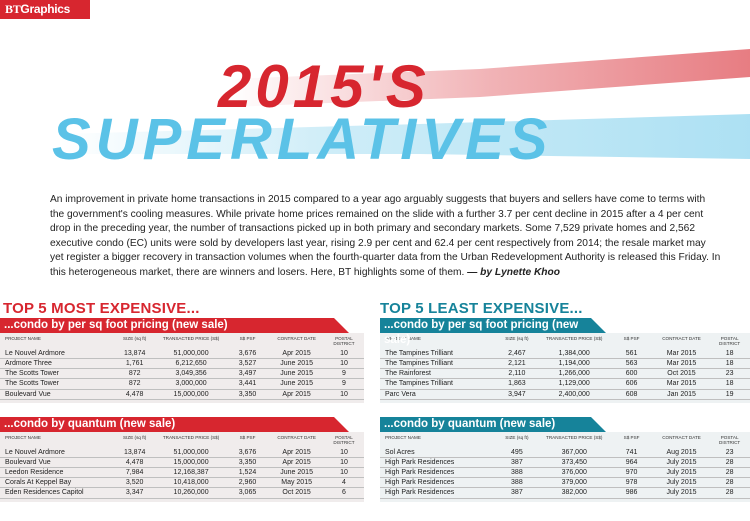  I want to click on heading-notch, so click(598, 325).